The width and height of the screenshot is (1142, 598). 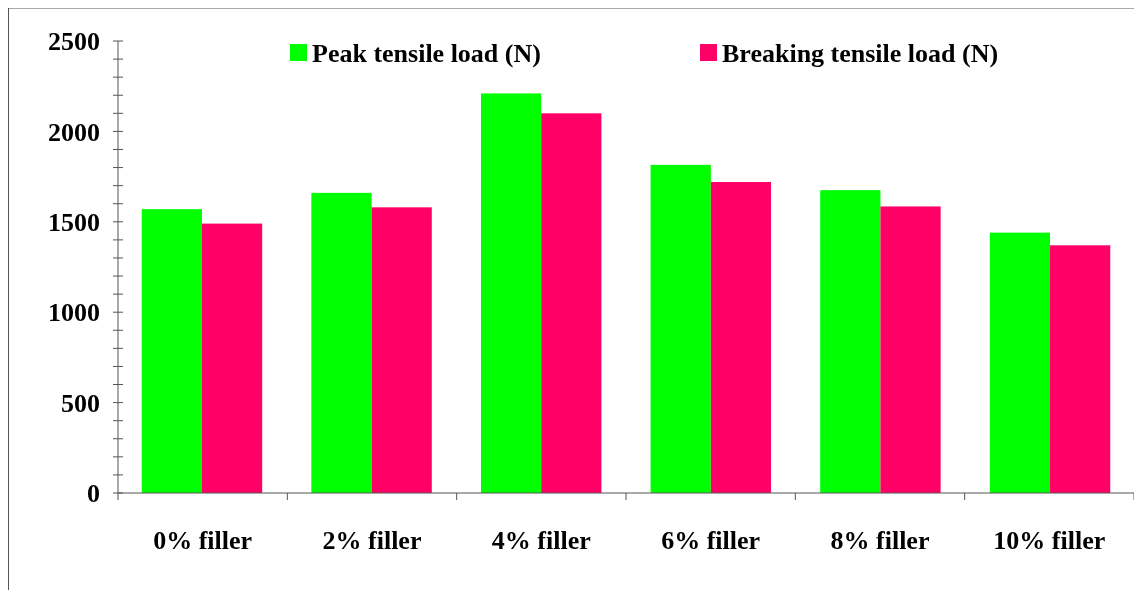 I want to click on y-tick-label: 0, so click(x=93, y=494).